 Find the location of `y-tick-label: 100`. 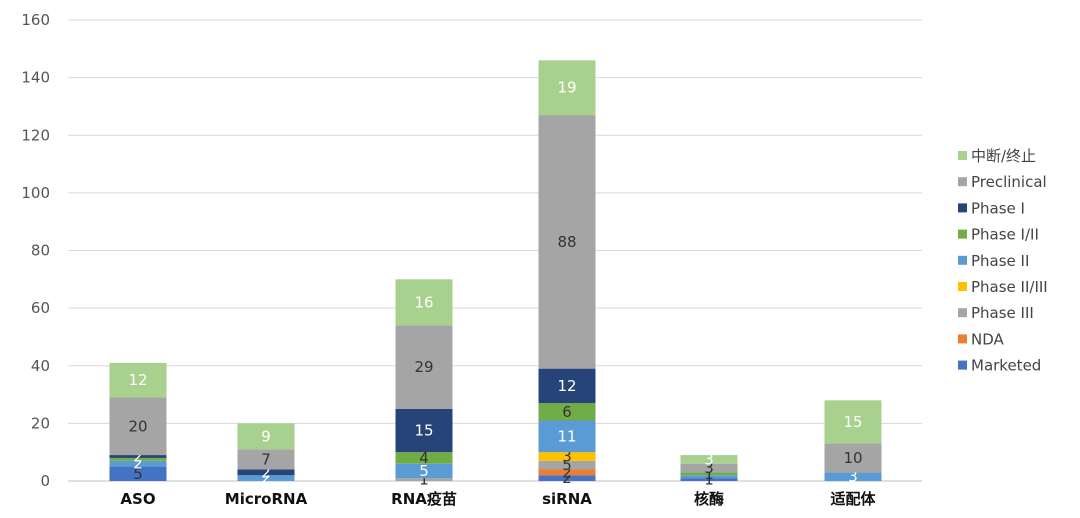

y-tick-label: 100 is located at coordinates (35, 193).